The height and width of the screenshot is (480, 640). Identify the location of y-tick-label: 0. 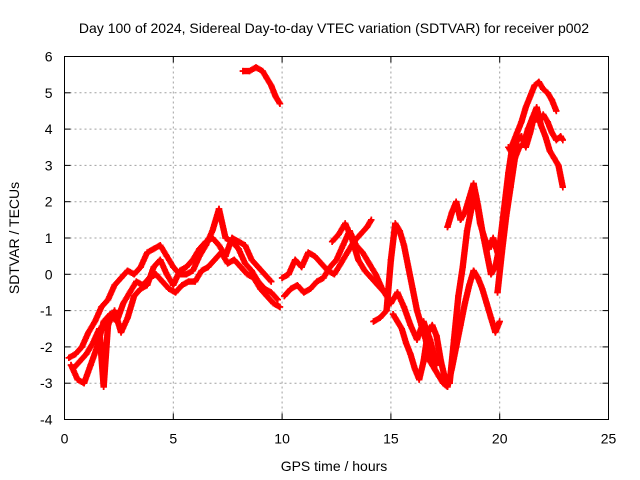
(49, 274).